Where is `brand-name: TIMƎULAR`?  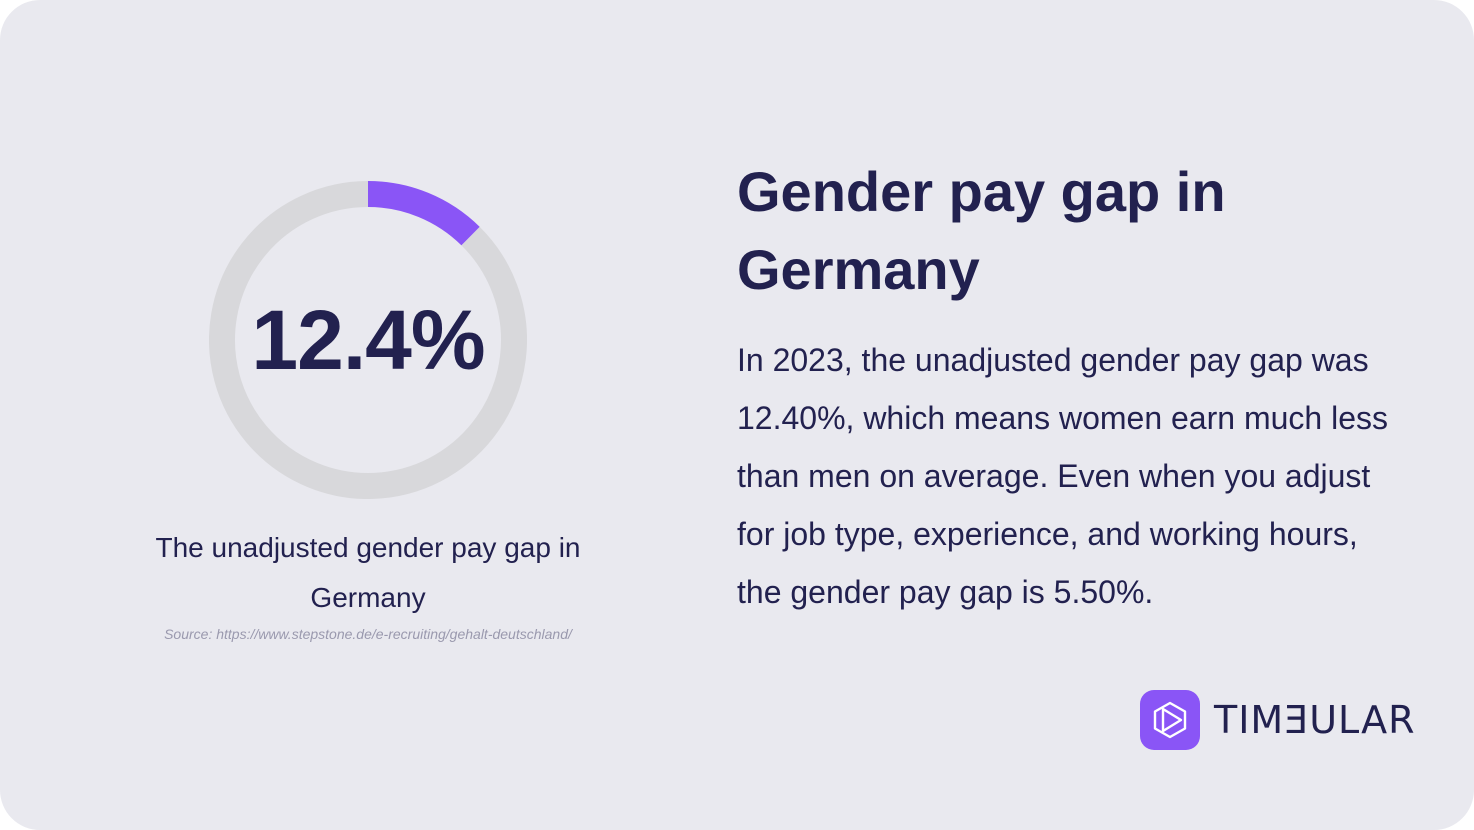 brand-name: TIMƎULAR is located at coordinates (1315, 719).